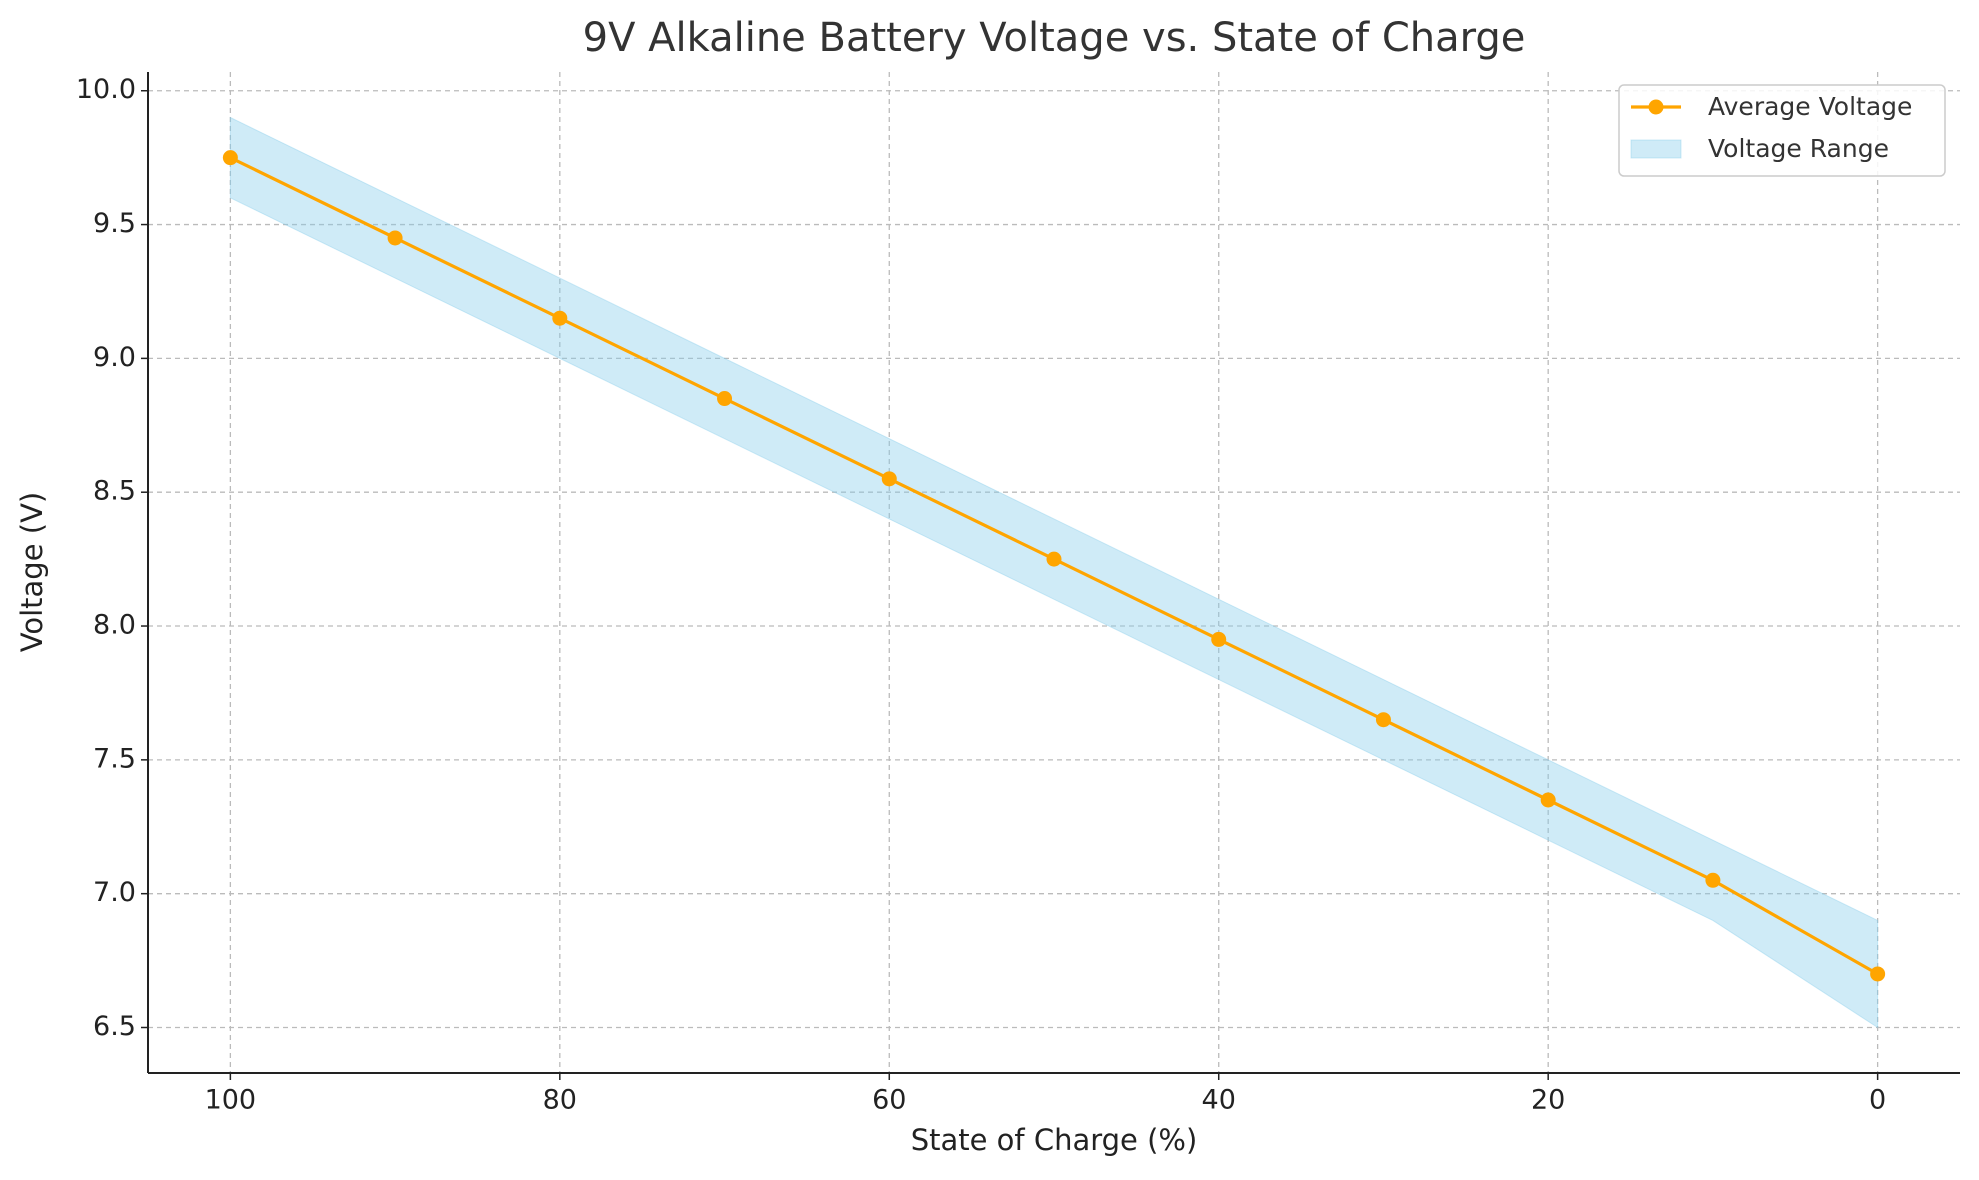 This screenshot has height=1180, width=1979. I want to click on x-tick-label: 60, so click(889, 1100).